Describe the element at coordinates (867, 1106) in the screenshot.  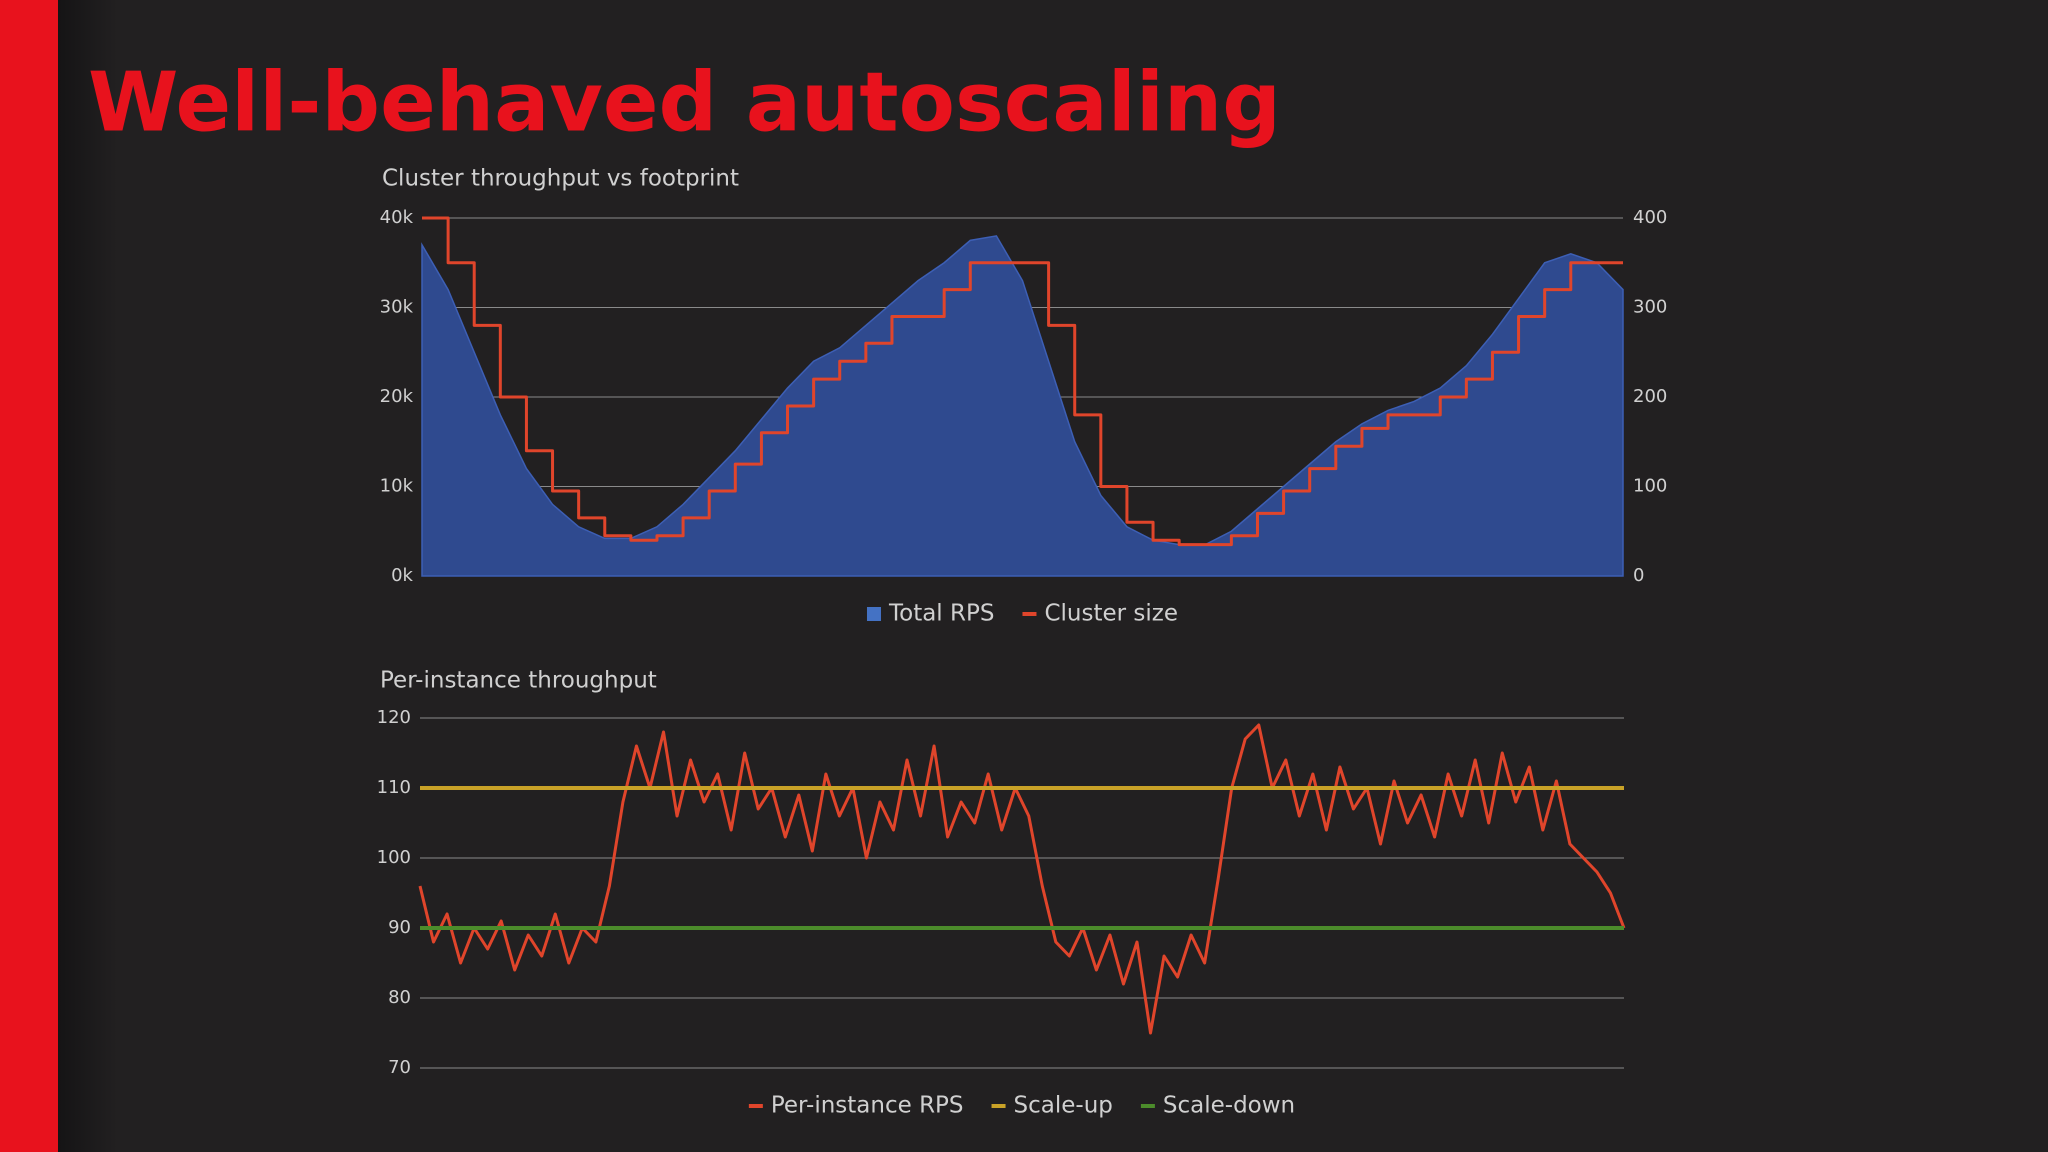
I see `legend-label: Per-instance RPS` at that location.